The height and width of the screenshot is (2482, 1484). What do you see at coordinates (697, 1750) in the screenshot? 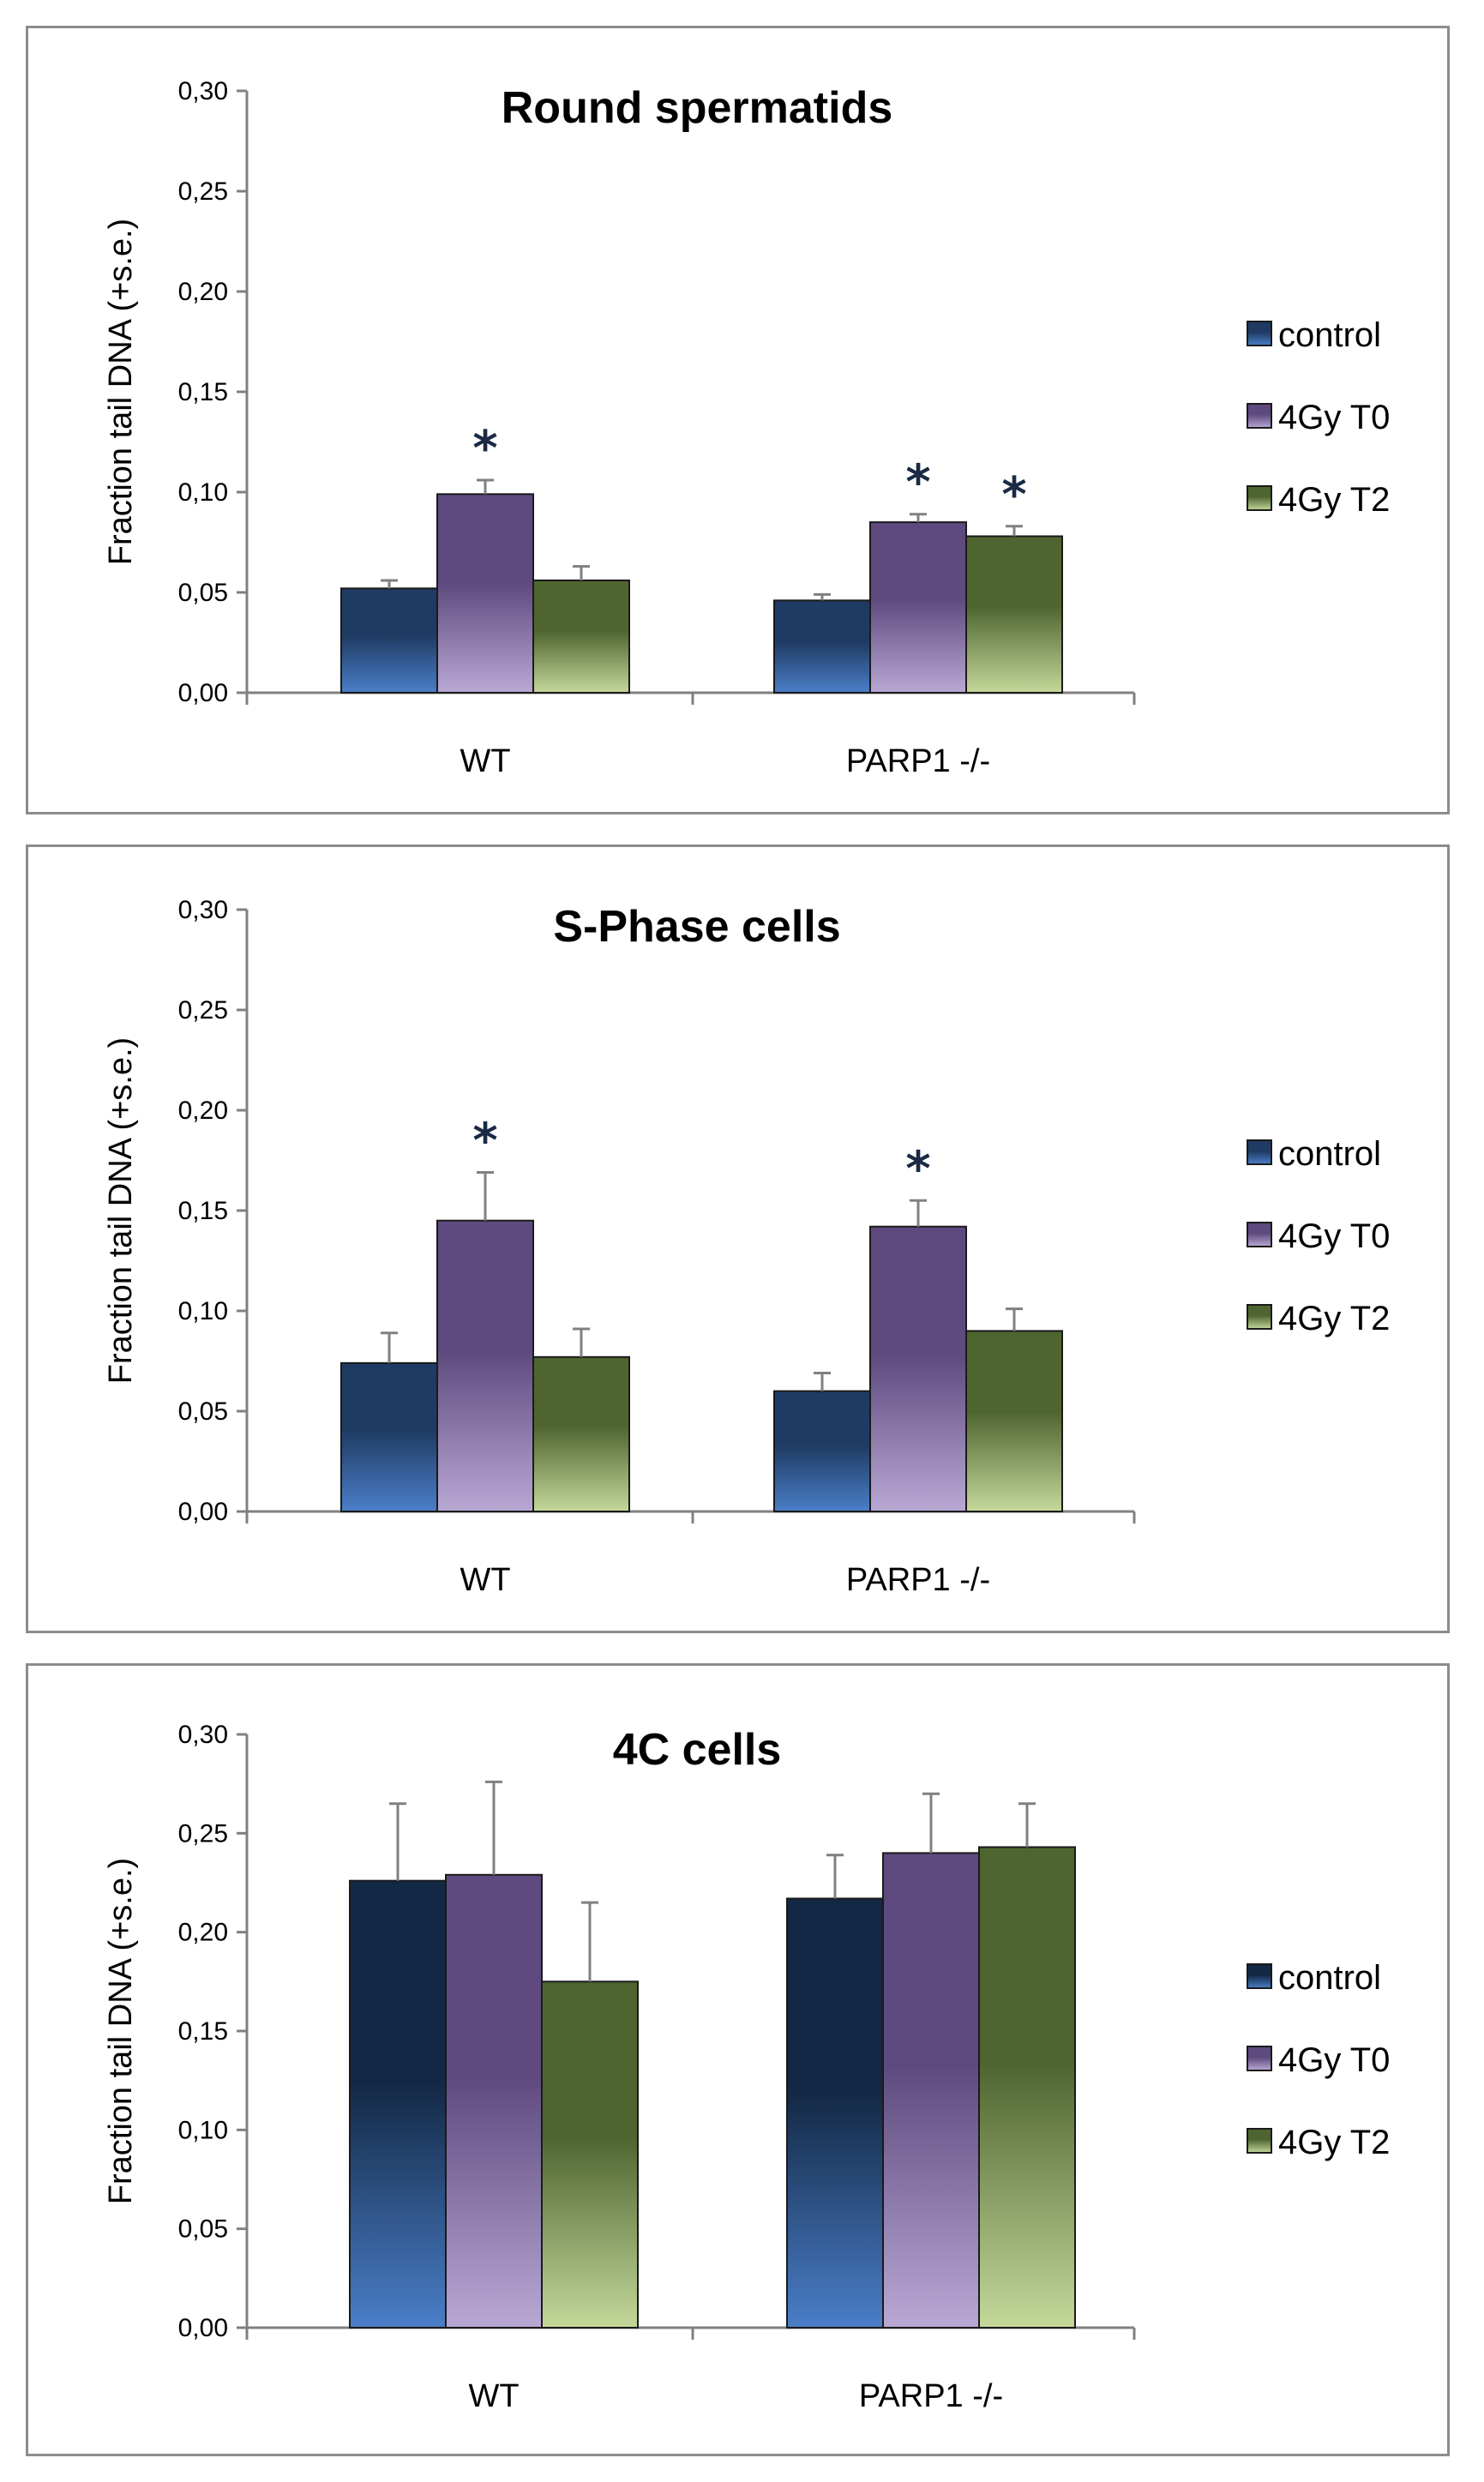
I see `chart-title: 4C cells` at bounding box center [697, 1750].